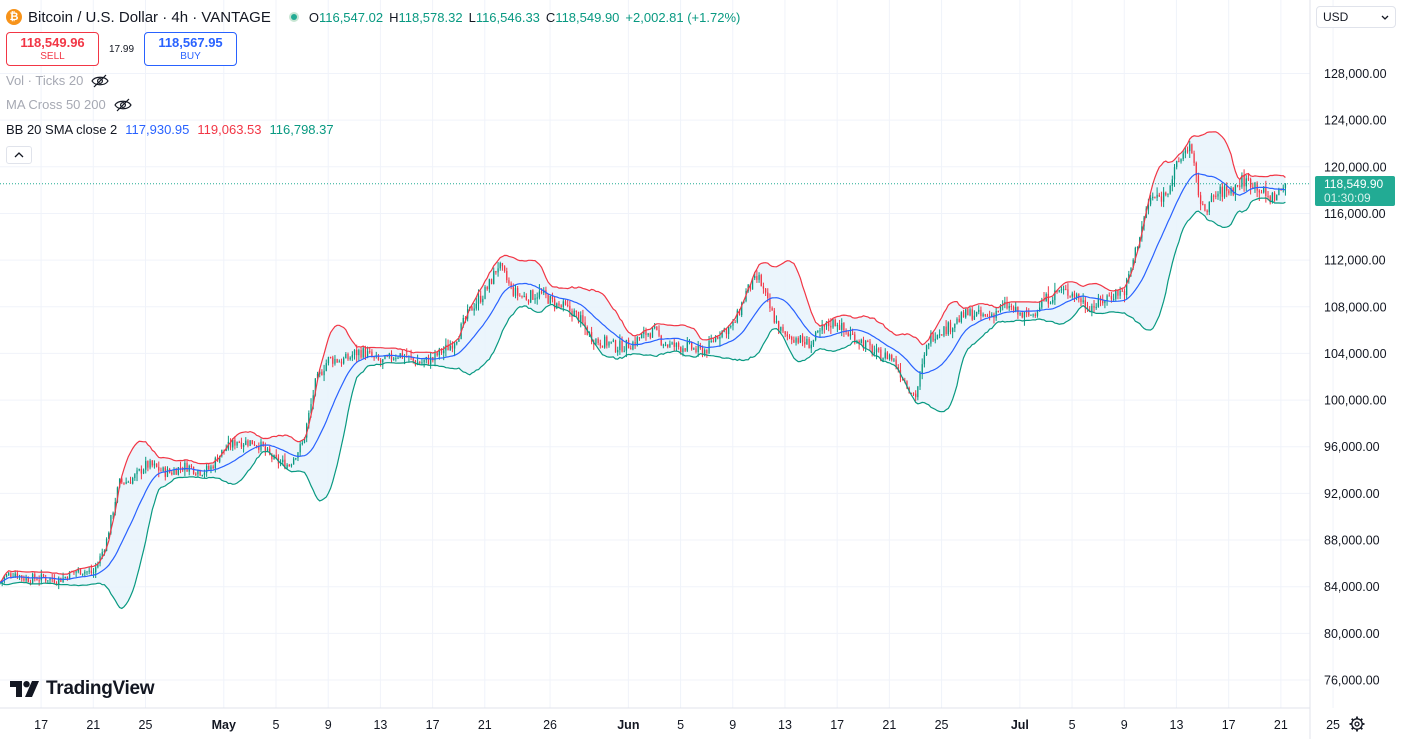 The image size is (1401, 739). I want to click on time-tick-label: 26, so click(550, 725).